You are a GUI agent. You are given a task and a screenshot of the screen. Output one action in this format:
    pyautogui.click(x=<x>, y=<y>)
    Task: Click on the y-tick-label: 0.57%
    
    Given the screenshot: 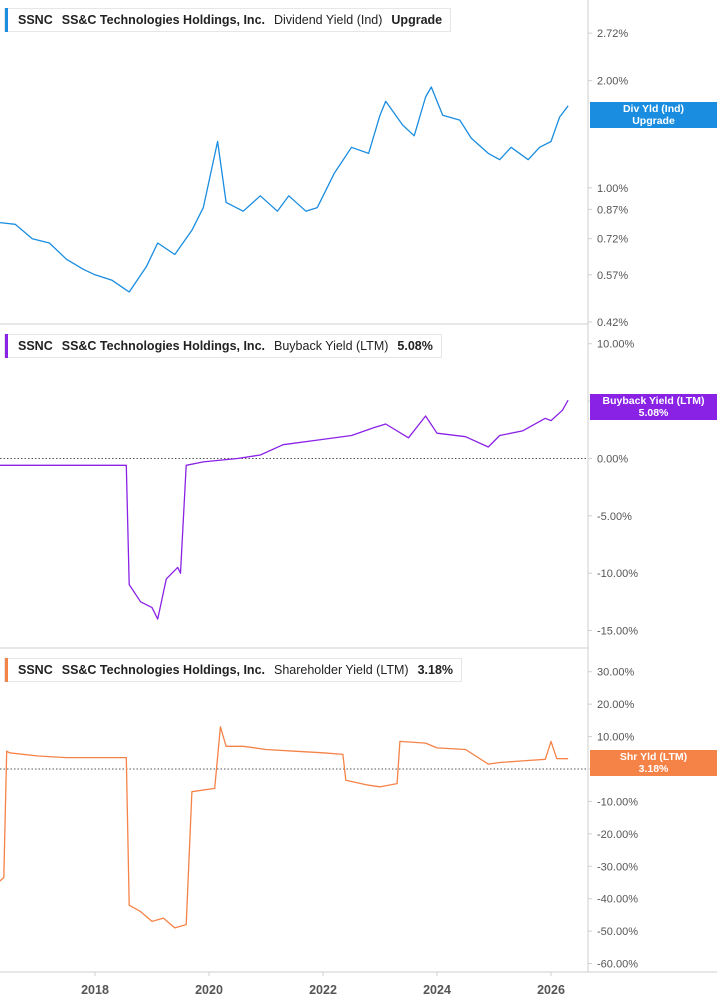 What is the action you would take?
    pyautogui.click(x=612, y=276)
    